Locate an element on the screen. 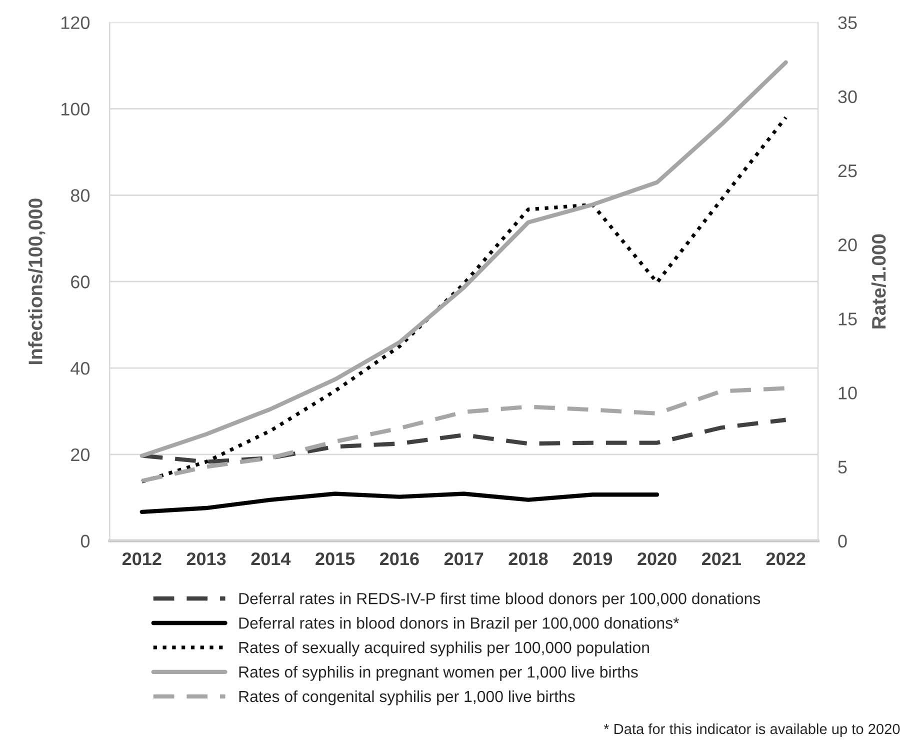  y2-axis-title: Rate/1.000 is located at coordinates (878, 281).